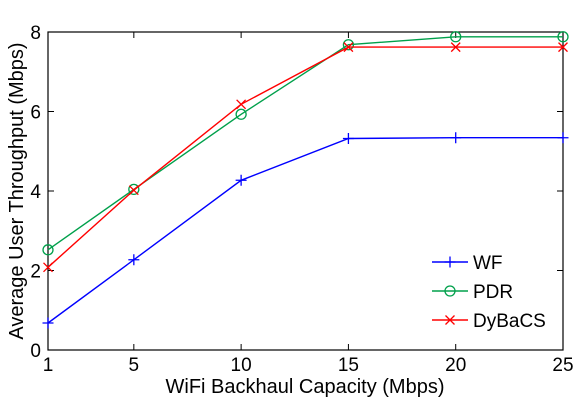  I want to click on legend-label-pdr: PDR, so click(493, 292).